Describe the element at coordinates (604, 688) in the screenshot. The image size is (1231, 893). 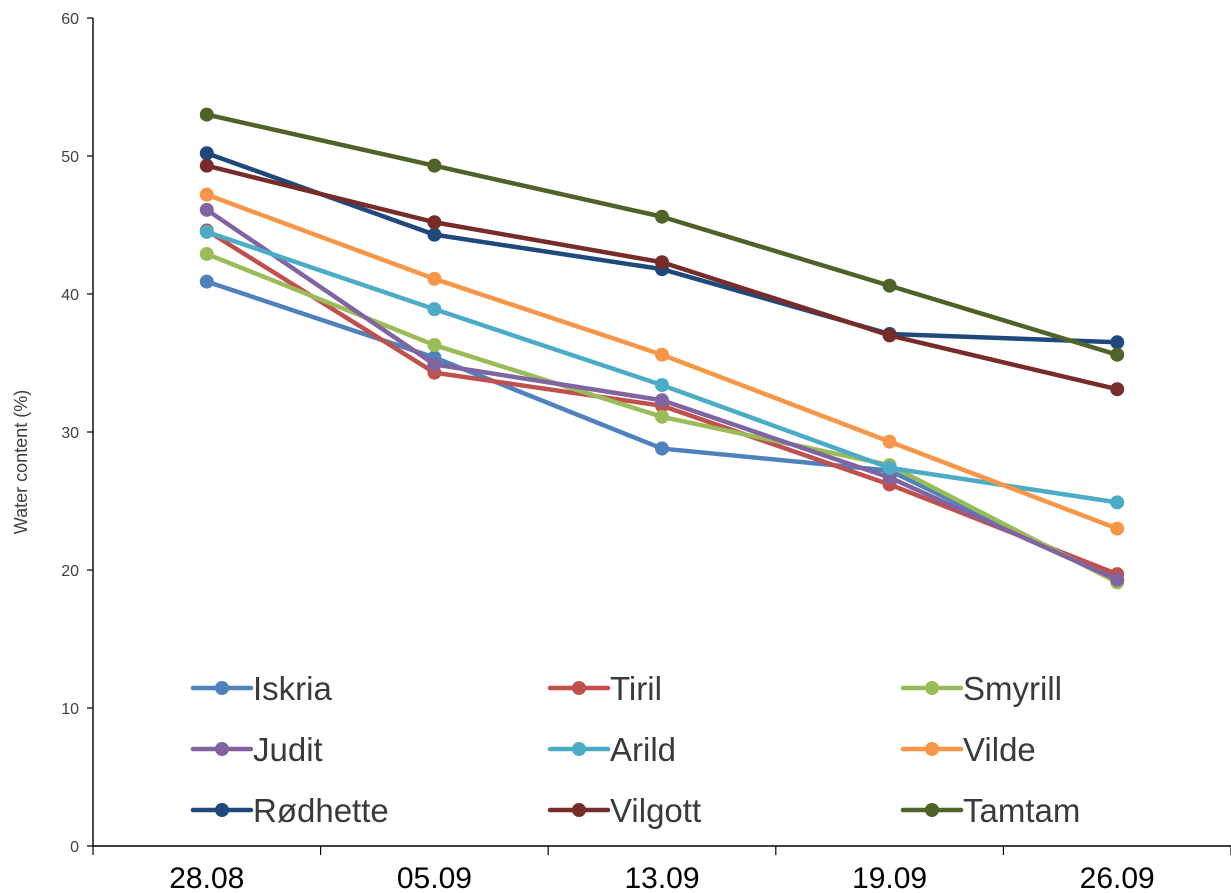
I see `legend-item: Tiril` at that location.